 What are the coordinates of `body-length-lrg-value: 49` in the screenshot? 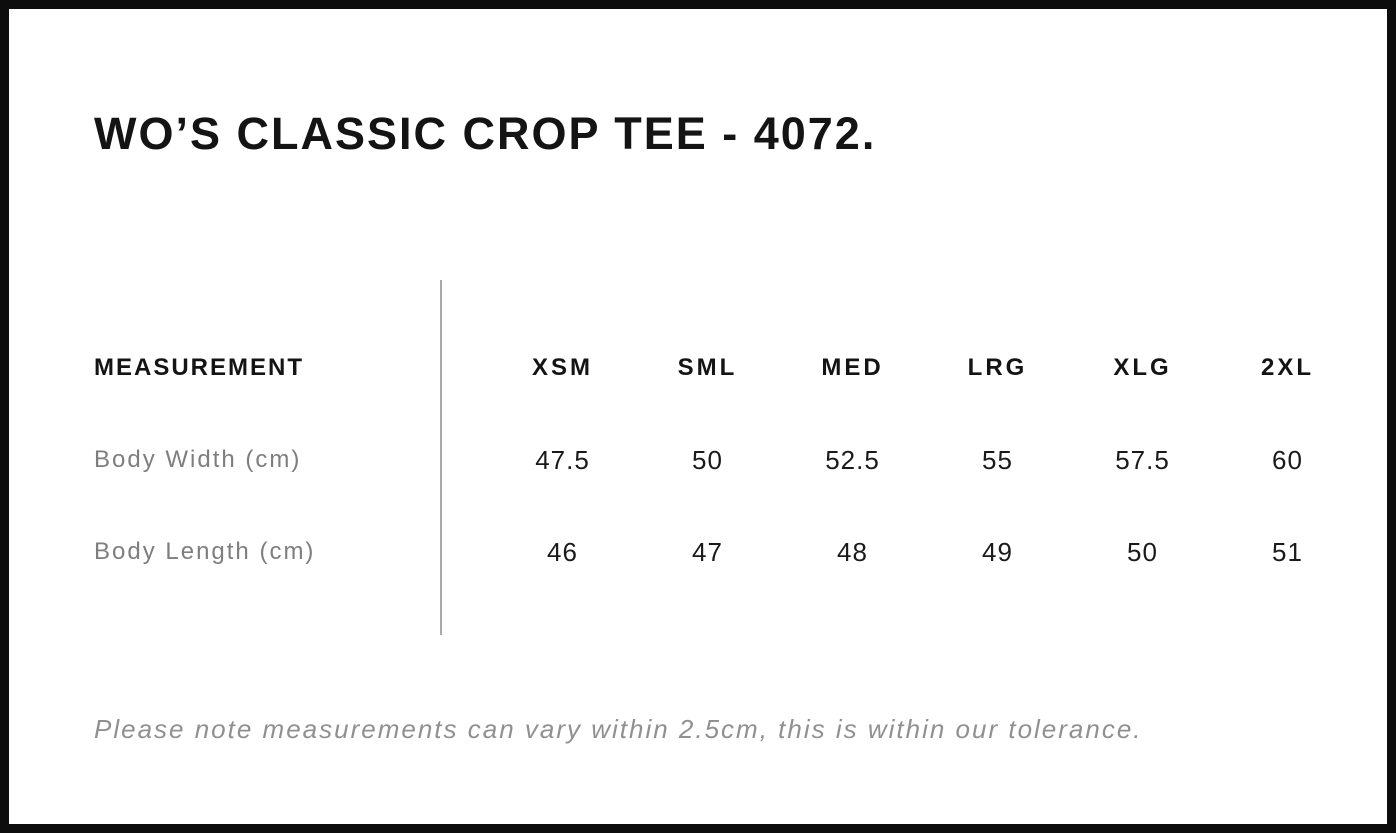 It's located at (997, 551).